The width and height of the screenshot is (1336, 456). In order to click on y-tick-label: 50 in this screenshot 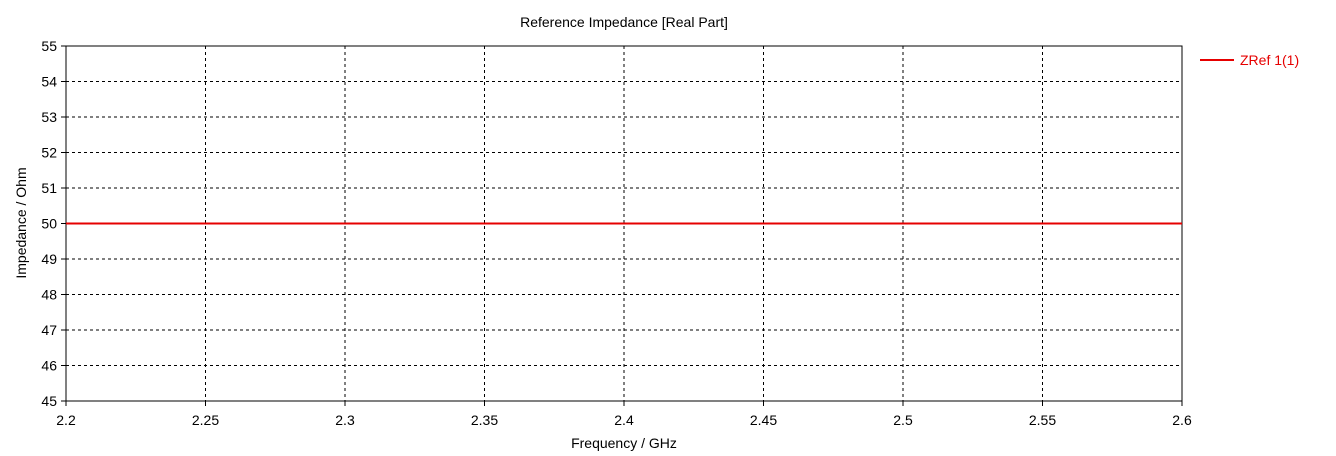, I will do `click(49, 224)`.